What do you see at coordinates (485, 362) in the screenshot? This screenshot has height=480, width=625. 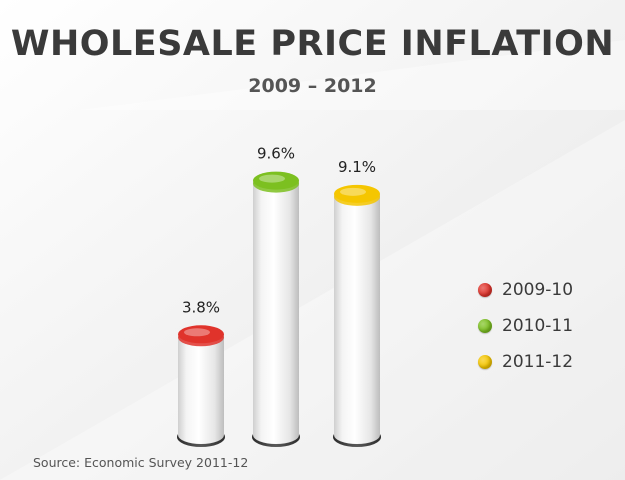 I see `legend-swatch-yellow` at bounding box center [485, 362].